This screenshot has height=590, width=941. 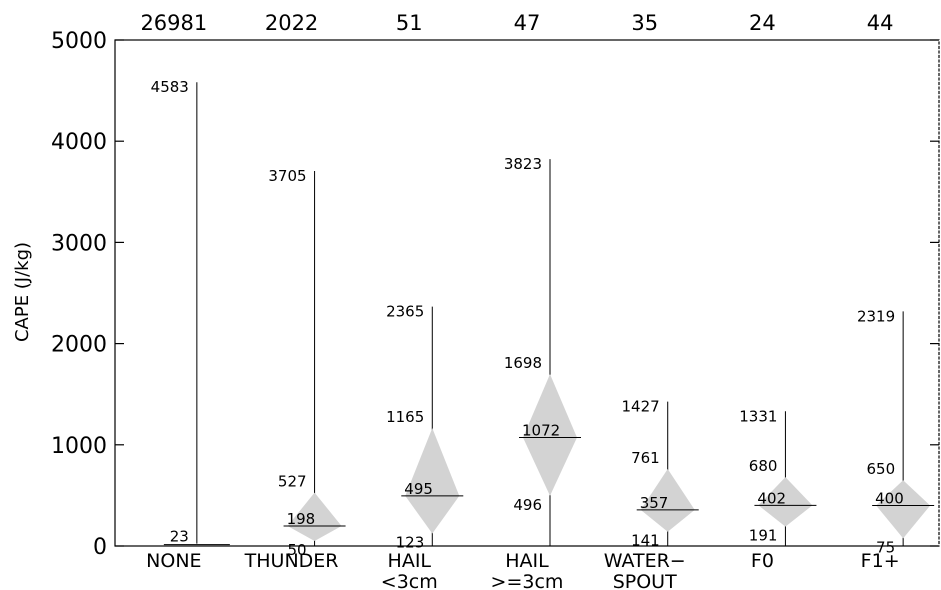 I want to click on q3-value-label: 761, so click(x=645, y=458).